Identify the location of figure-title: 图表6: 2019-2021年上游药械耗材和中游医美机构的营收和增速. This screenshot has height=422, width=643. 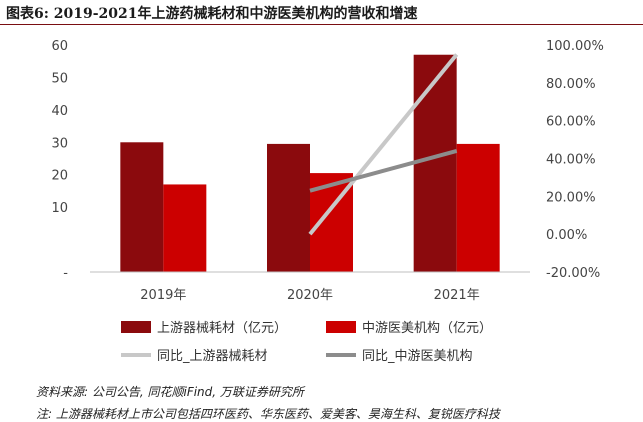
(212, 14).